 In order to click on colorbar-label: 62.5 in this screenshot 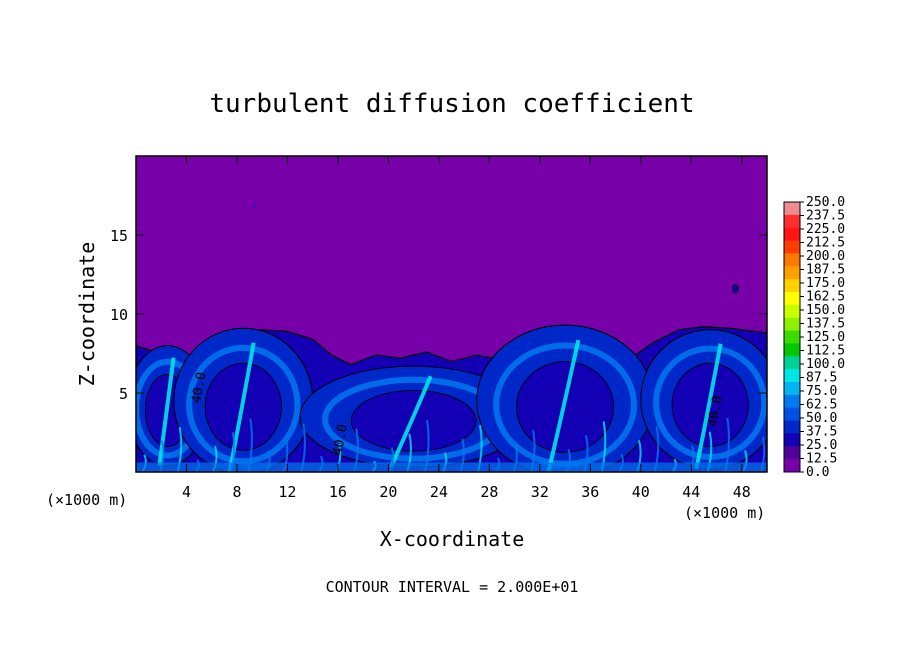, I will do `click(821, 405)`.